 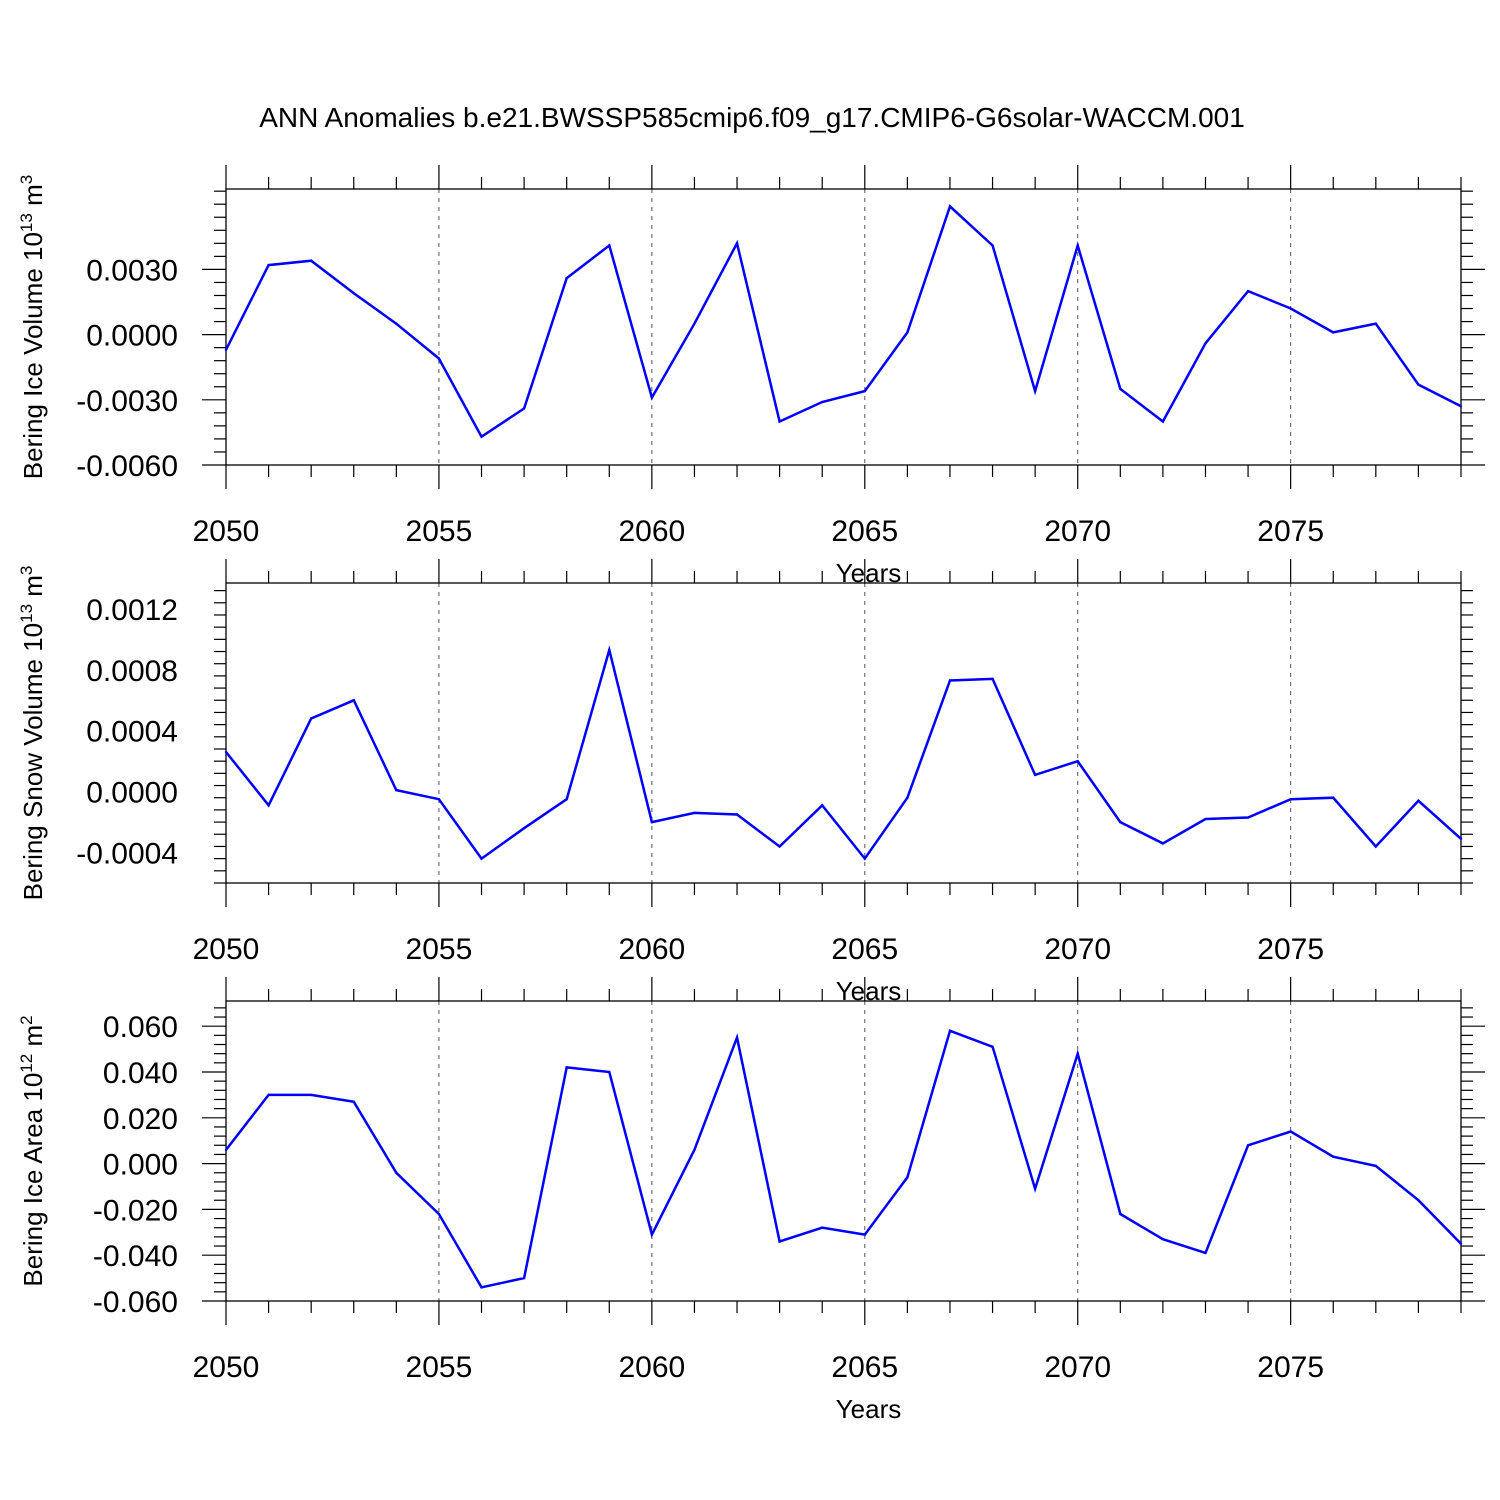 I want to click on y-tick-label: 0.0000, so click(x=132, y=793).